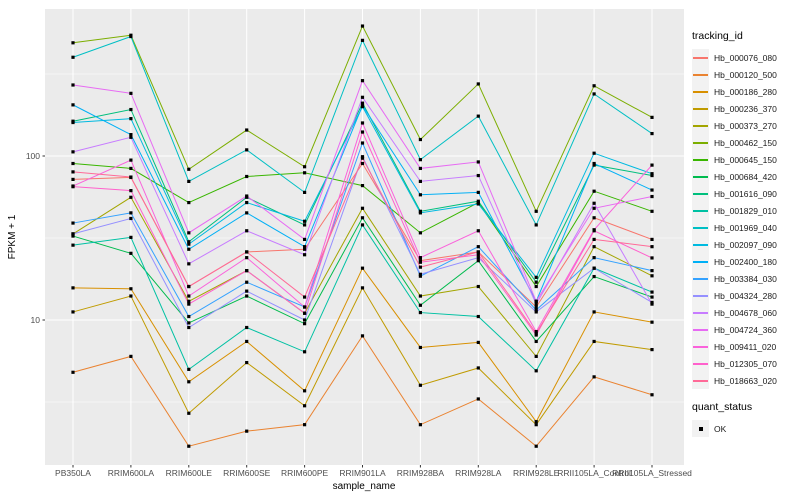 The image size is (800, 500). Describe the element at coordinates (746, 108) in the screenshot. I see `legend-item: Hb_000236_370` at that location.